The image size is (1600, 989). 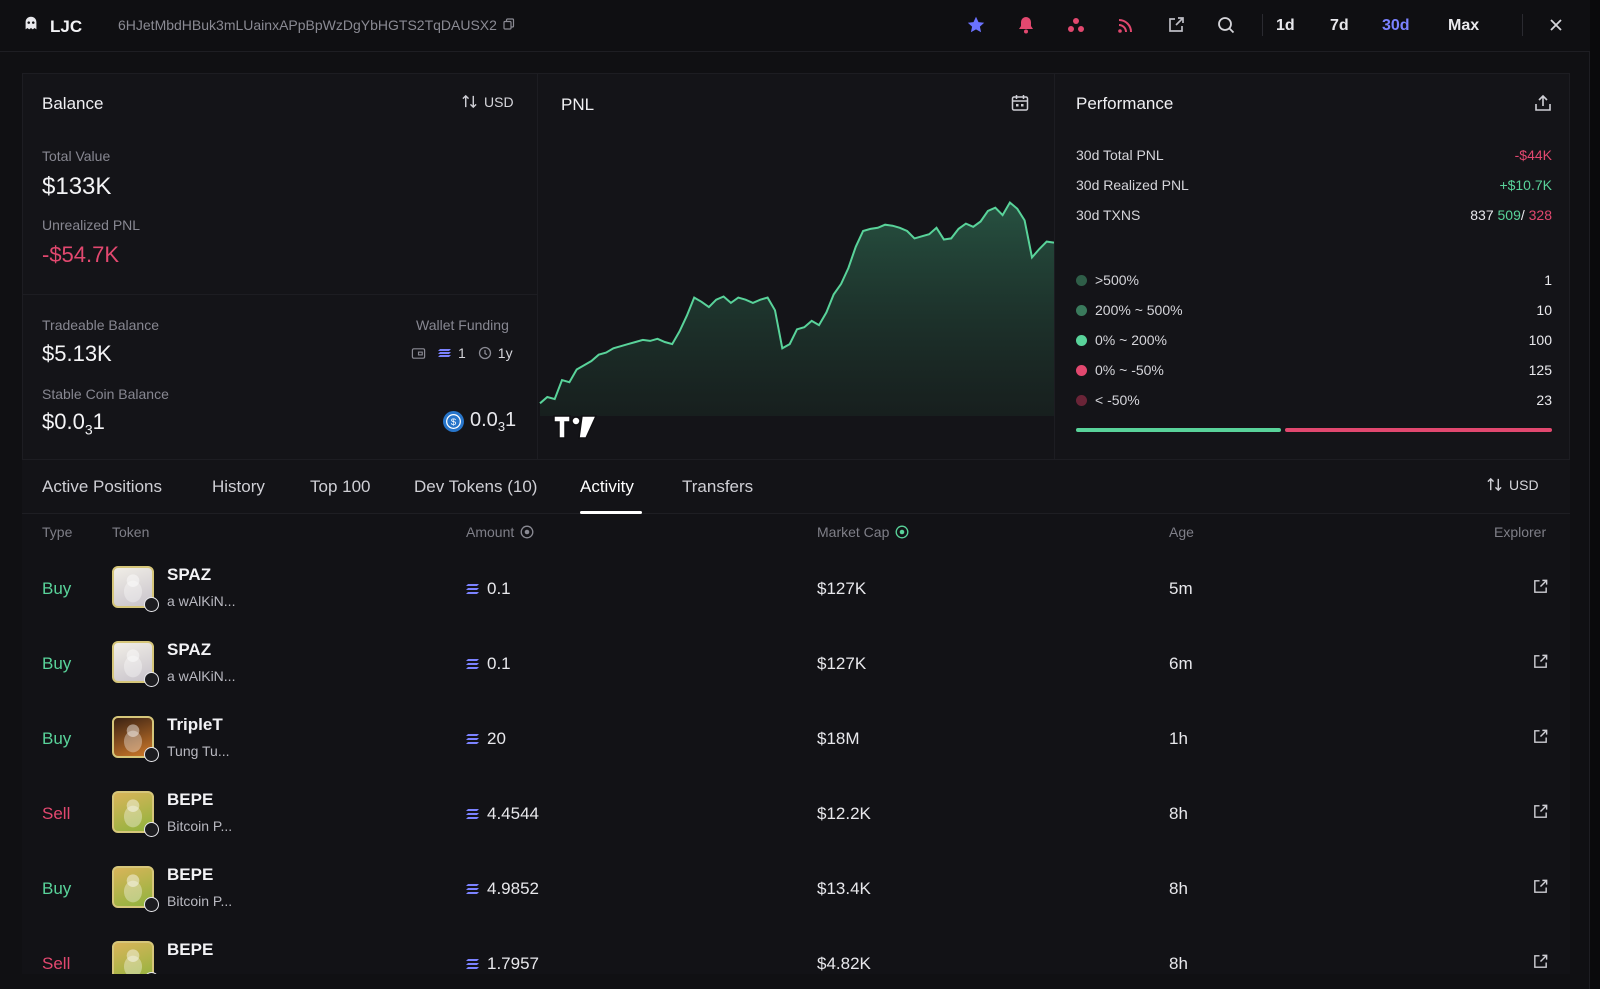 I want to click on stable-coin-value: $0.031, so click(x=73, y=423).